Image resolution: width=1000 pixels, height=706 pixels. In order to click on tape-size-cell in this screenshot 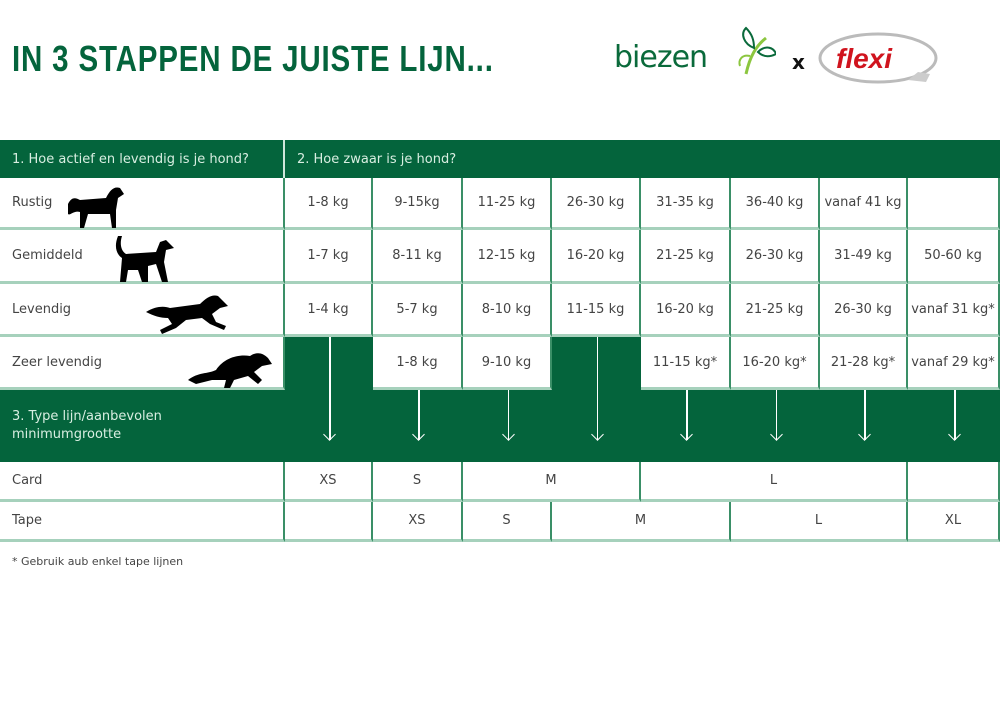, I will do `click(329, 522)`.